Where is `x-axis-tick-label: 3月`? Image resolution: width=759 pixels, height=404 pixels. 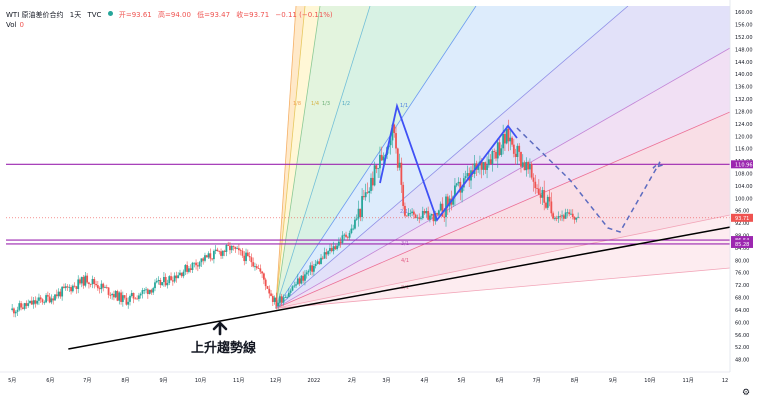 x-axis-tick-label: 3月 is located at coordinates (386, 381).